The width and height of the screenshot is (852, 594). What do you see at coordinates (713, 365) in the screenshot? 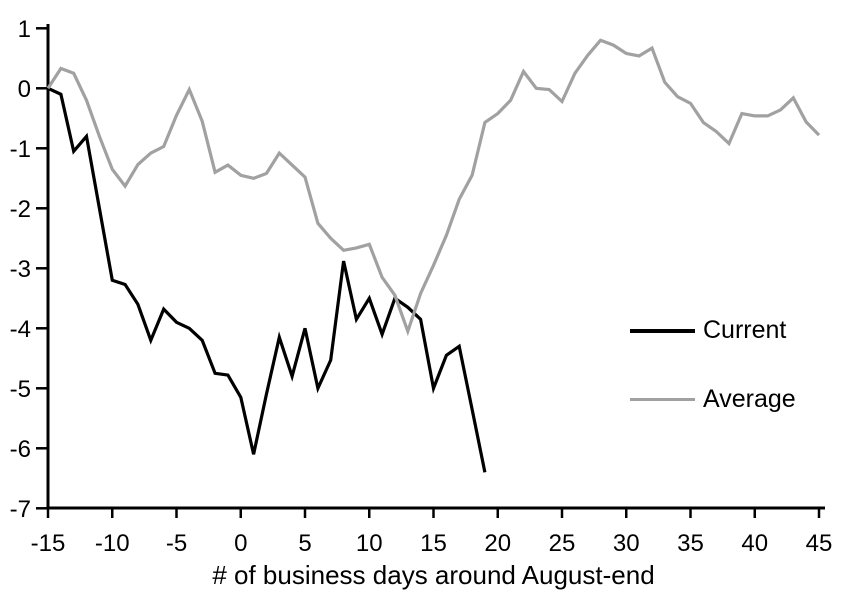
I see `legend: Current Average` at bounding box center [713, 365].